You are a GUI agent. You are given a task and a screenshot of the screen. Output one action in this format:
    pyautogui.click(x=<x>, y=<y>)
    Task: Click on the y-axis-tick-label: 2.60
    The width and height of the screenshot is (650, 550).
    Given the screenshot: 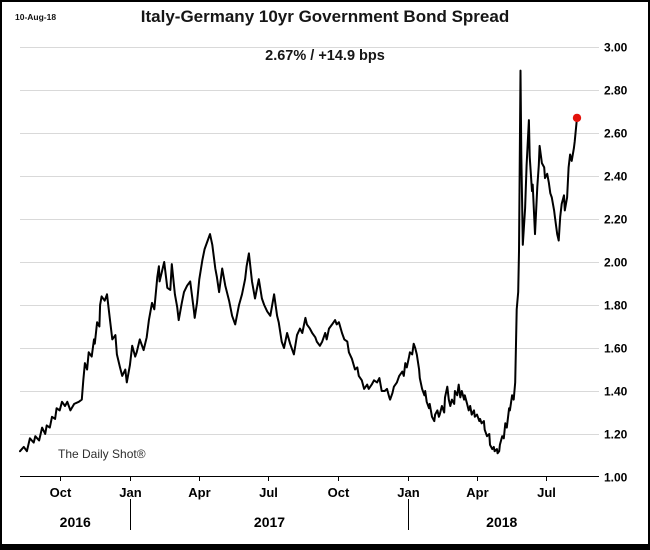 What is the action you would take?
    pyautogui.click(x=616, y=134)
    